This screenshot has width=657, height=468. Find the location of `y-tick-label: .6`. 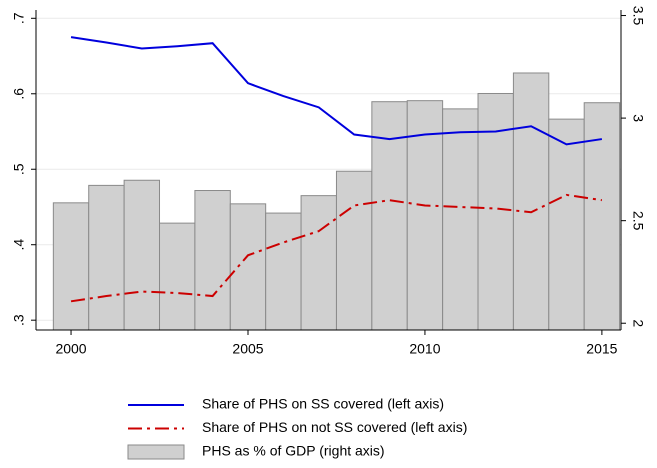

y-tick-label: .6 is located at coordinates (19, 94).